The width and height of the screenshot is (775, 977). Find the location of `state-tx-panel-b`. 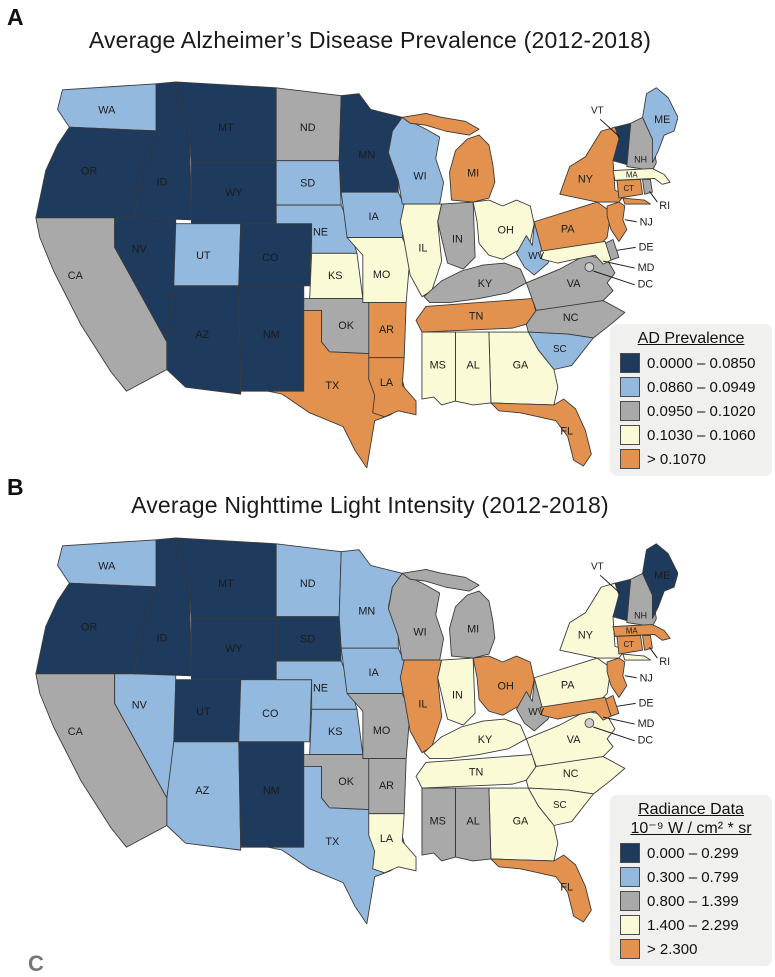

state-tx-panel-b is located at coordinates (336, 844).